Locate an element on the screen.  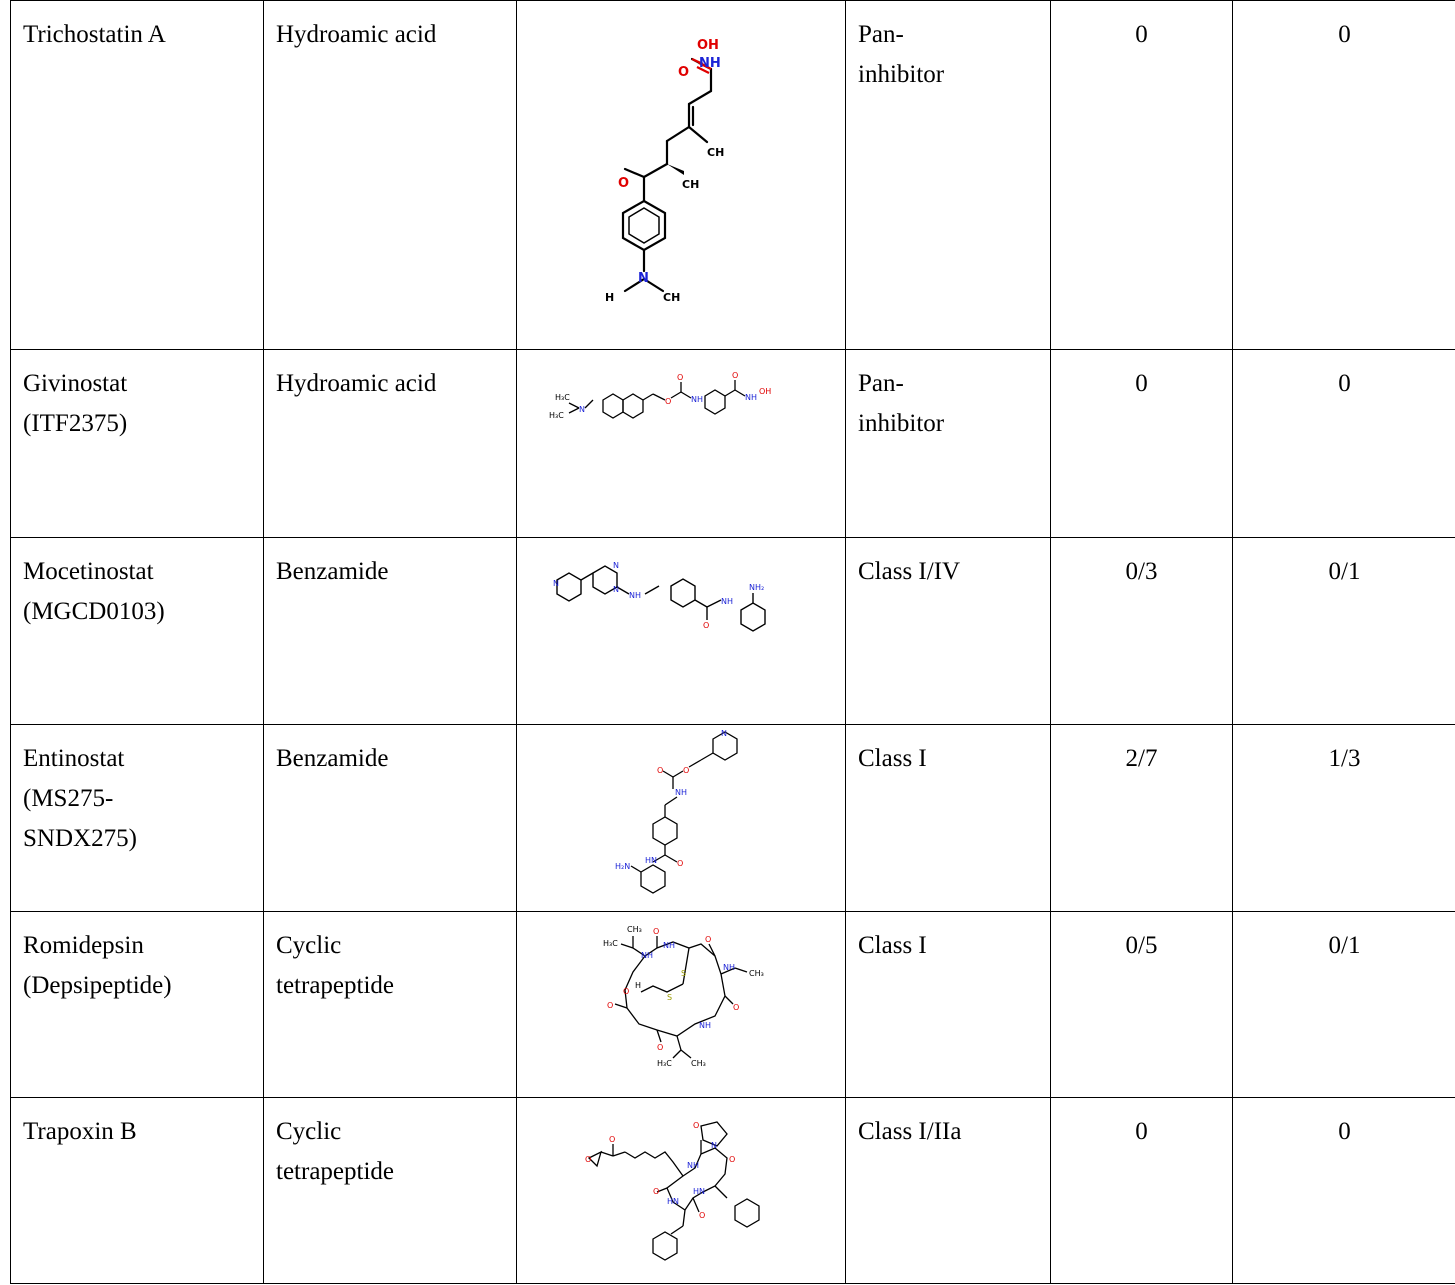
givinostat-structure: H₃C H₃C N O O NH O NH OH is located at coordinates (660, 395).